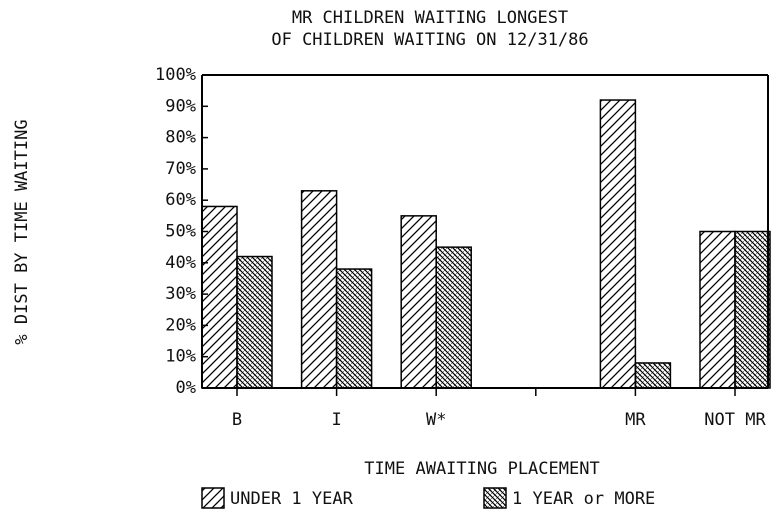  Describe the element at coordinates (180, 357) in the screenshot. I see `y-tick-label: 10%` at that location.